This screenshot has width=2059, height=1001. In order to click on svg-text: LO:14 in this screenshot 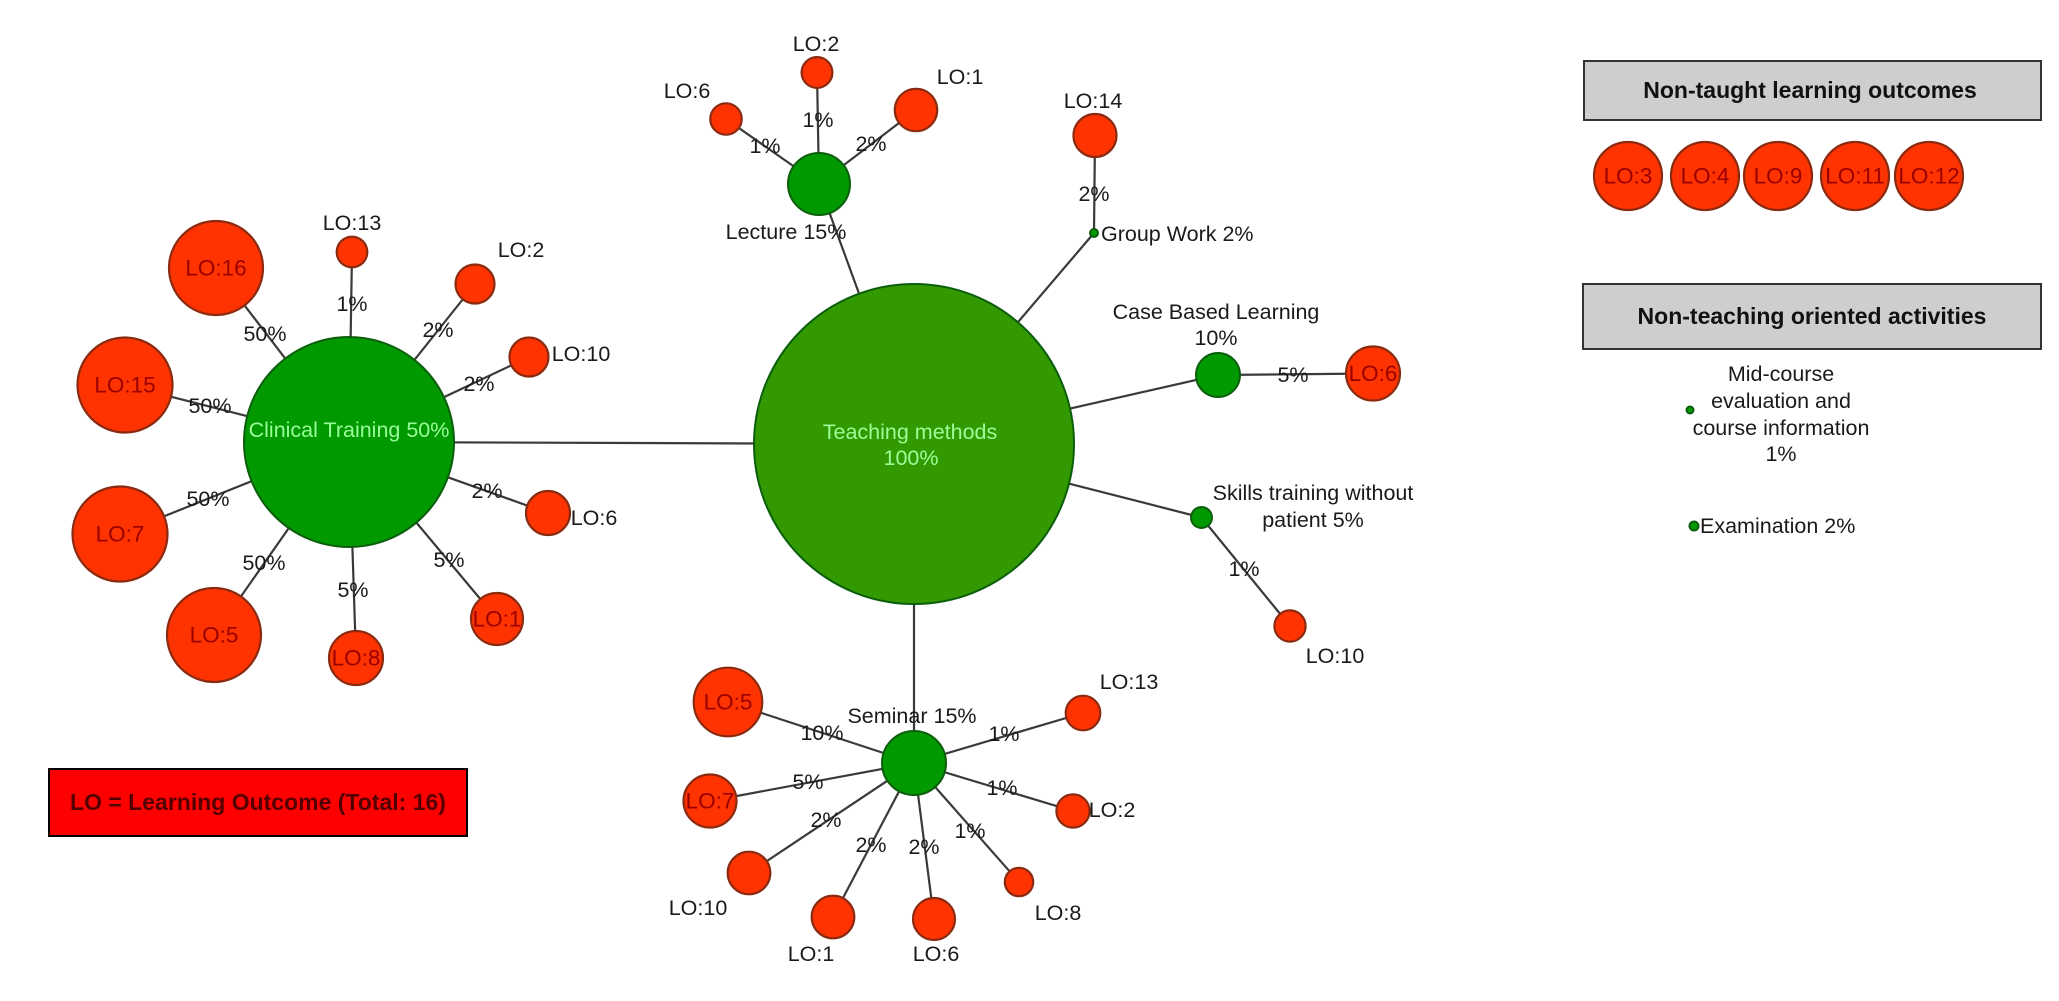, I will do `click(1093, 101)`.